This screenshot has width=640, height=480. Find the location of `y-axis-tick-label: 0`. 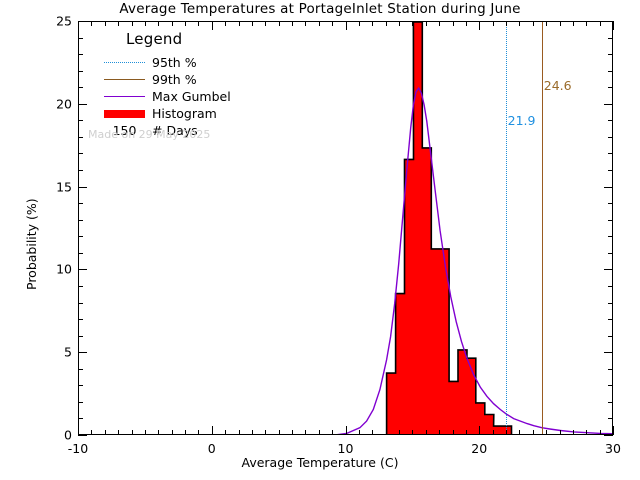

y-axis-tick-label: 0 is located at coordinates (68, 435).